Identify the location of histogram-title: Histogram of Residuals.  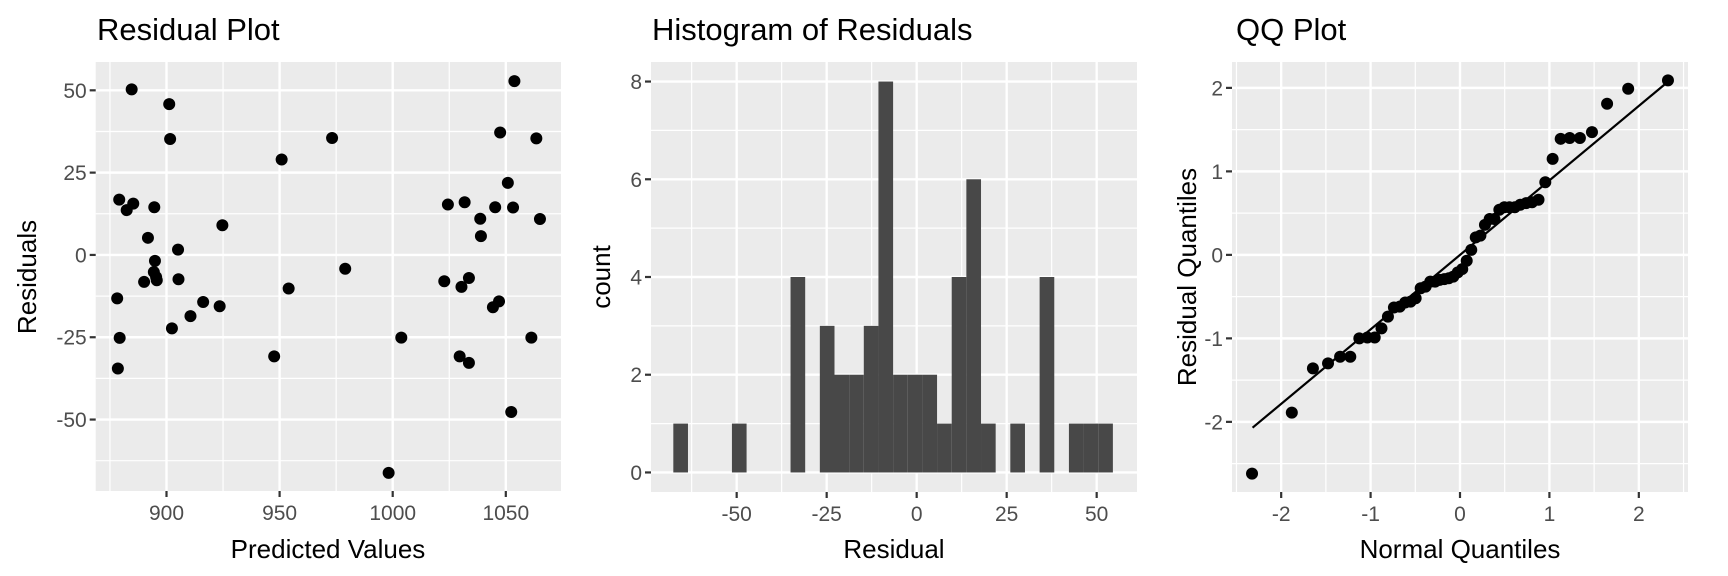
(812, 29).